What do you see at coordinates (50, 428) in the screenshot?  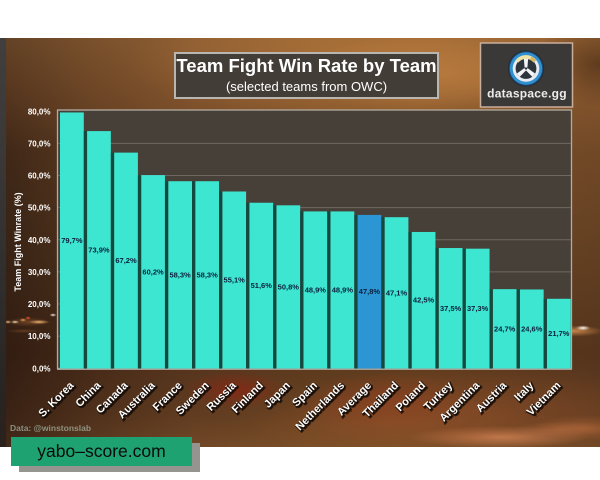 I see `svg-text: Data: @winstonslab` at bounding box center [50, 428].